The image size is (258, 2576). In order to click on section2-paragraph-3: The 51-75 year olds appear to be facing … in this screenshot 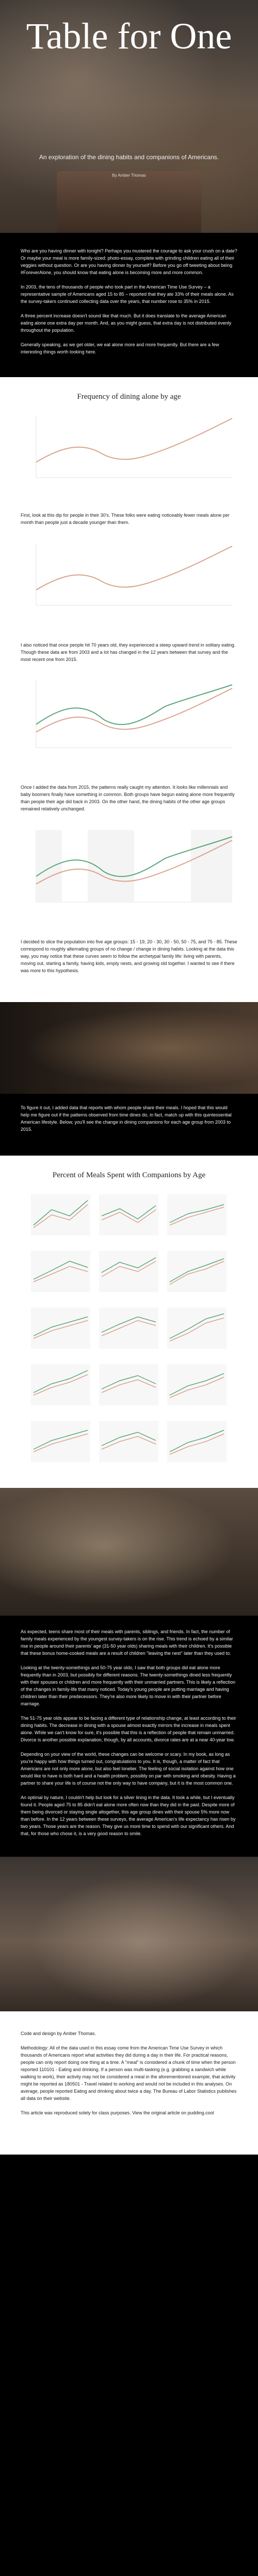, I will do `click(128, 1729)`.